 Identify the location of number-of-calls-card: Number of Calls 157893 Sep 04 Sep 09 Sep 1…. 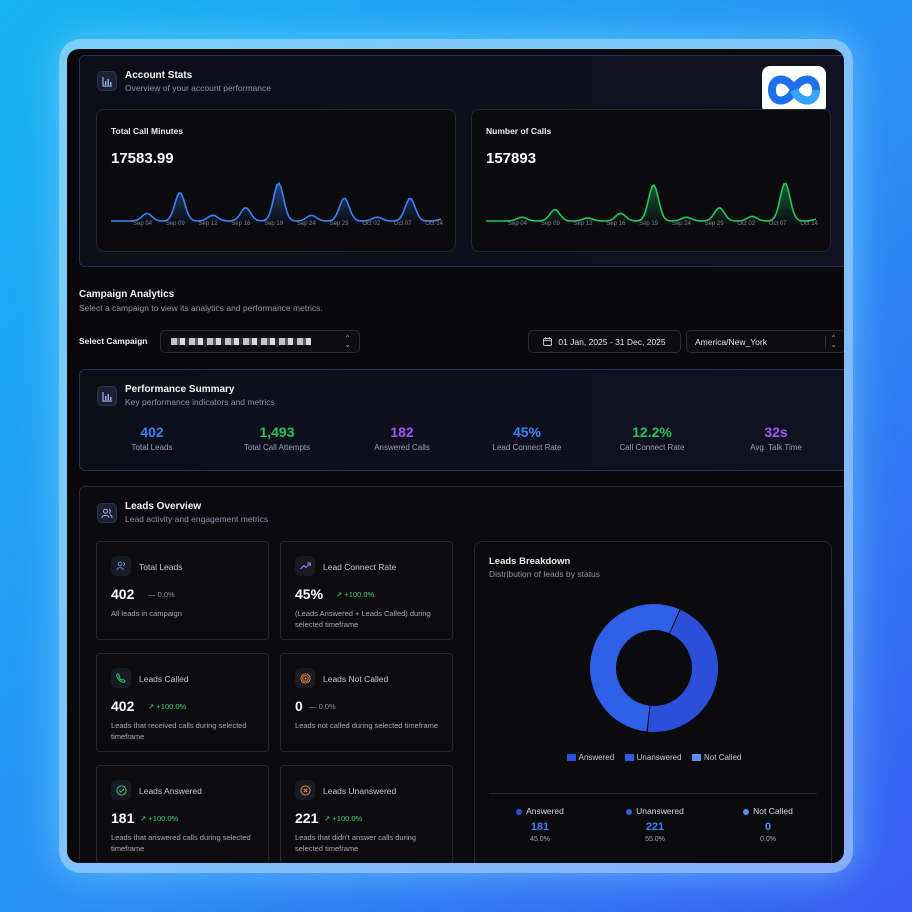
(651, 180).